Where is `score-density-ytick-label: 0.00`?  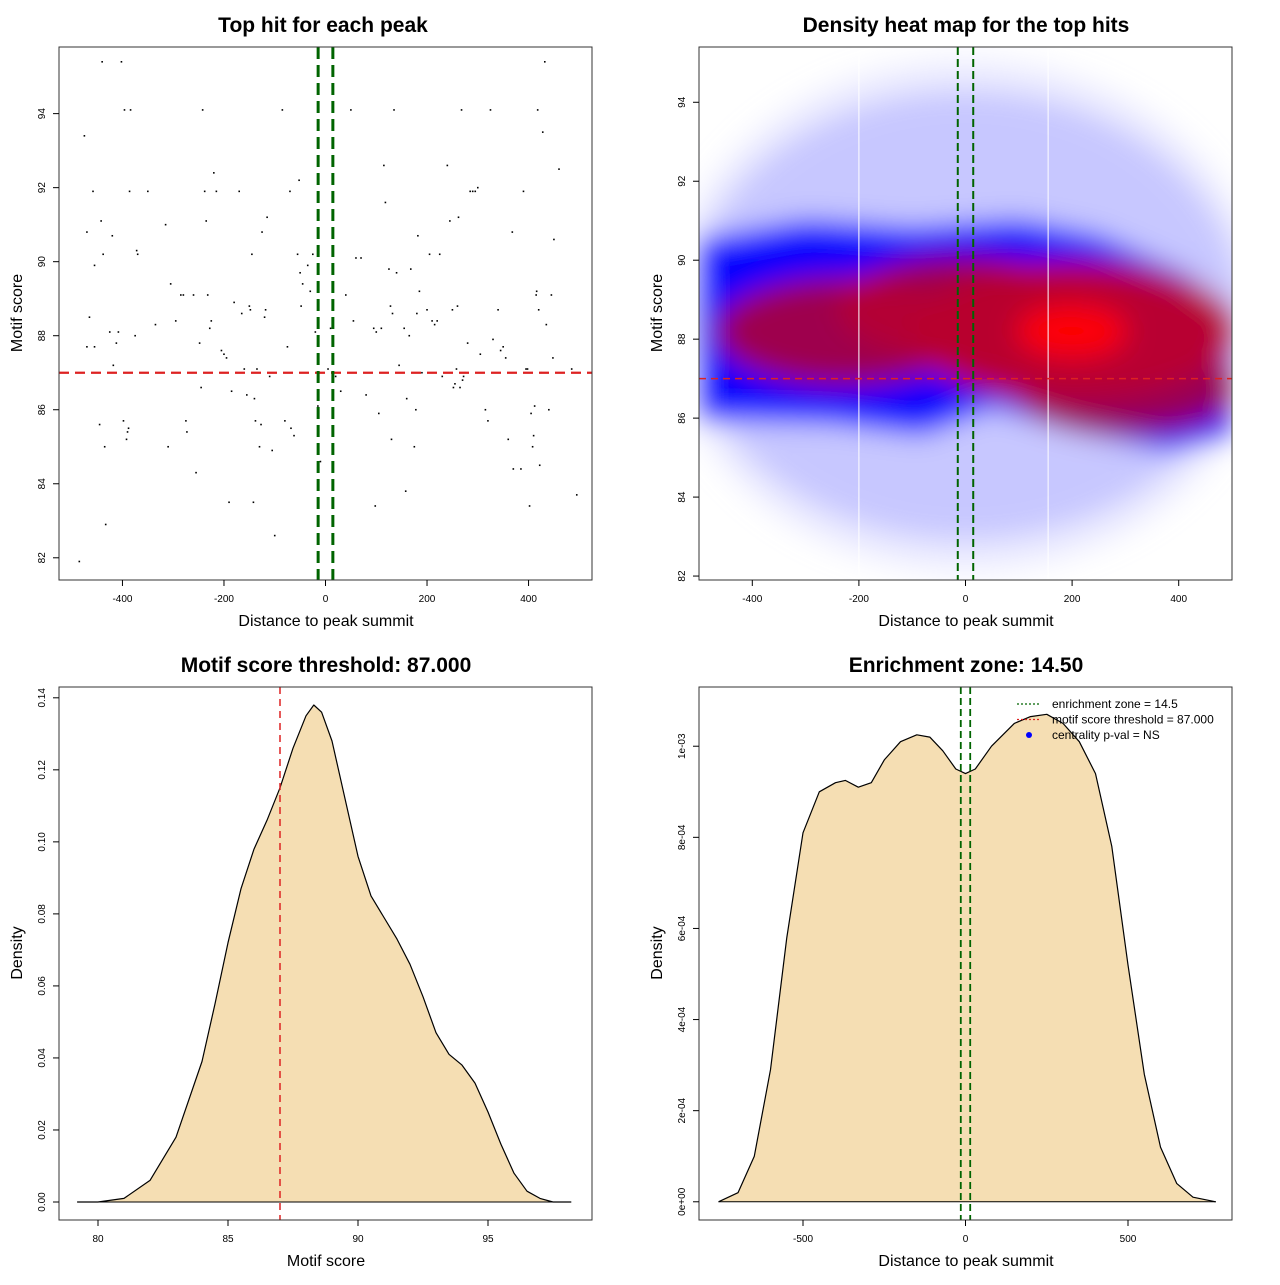 score-density-ytick-label: 0.00 is located at coordinates (42, 1202).